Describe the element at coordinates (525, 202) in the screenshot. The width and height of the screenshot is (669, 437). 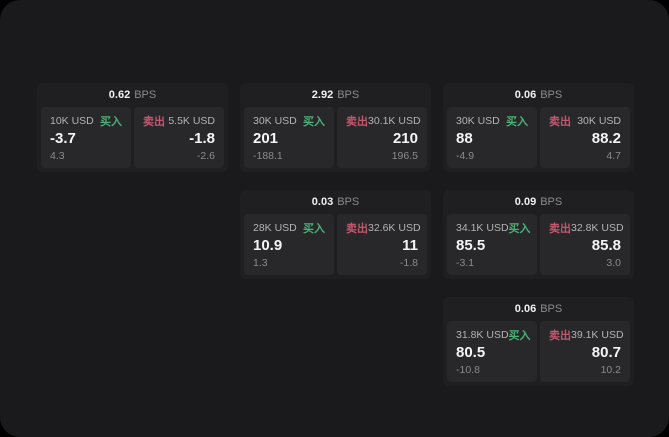
I see `bps-value: 0.09` at that location.